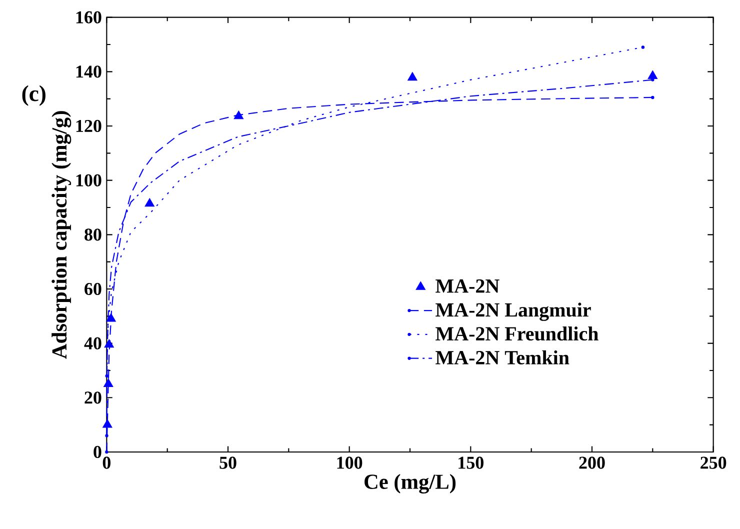 Image resolution: width=740 pixels, height=529 pixels. Describe the element at coordinates (471, 462) in the screenshot. I see `x-tick-label: 150` at that location.